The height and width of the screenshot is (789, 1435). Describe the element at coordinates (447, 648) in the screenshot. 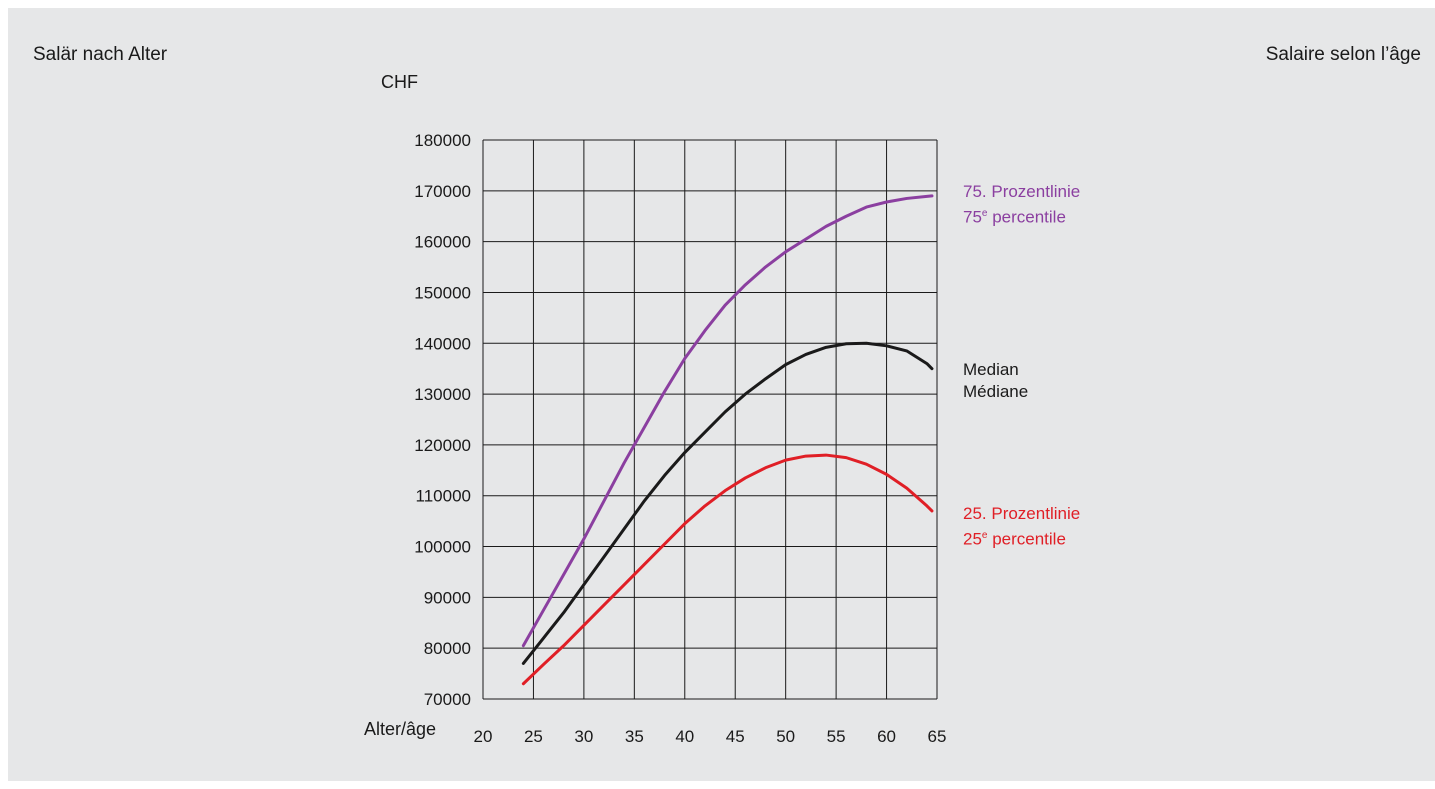

I see `y-tick-label: 80000` at that location.